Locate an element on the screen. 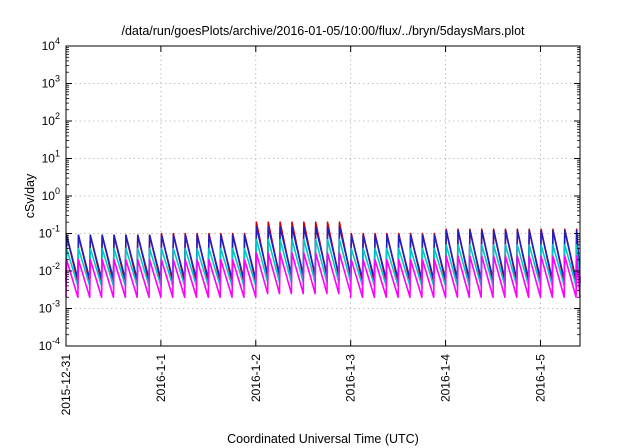  x-tick-label: 2016-1-1 is located at coordinates (161, 378).